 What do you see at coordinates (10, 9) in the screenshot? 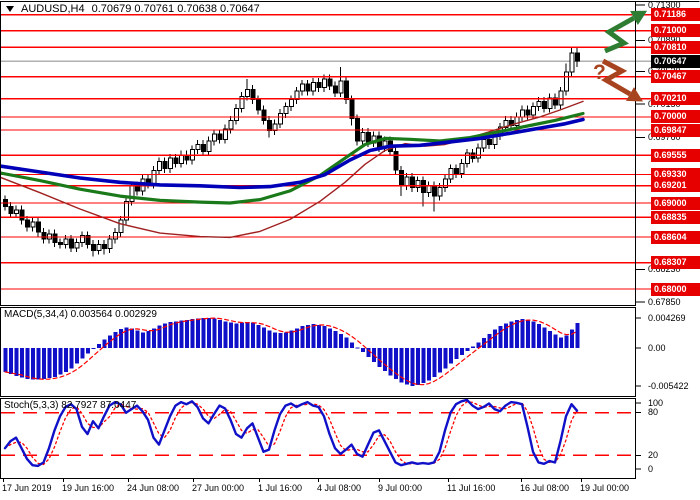
I see `symbol-dropdown-icon` at bounding box center [10, 9].